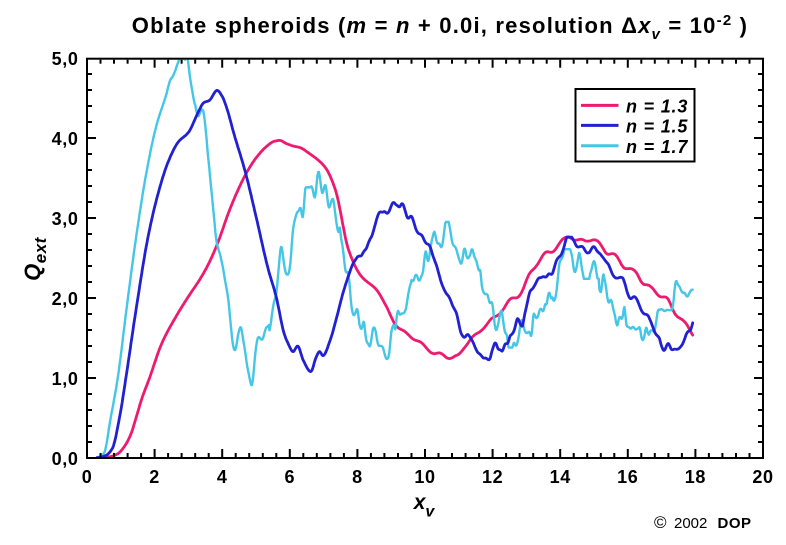  Describe the element at coordinates (65, 219) in the screenshot. I see `svg-text: 3,0` at that location.